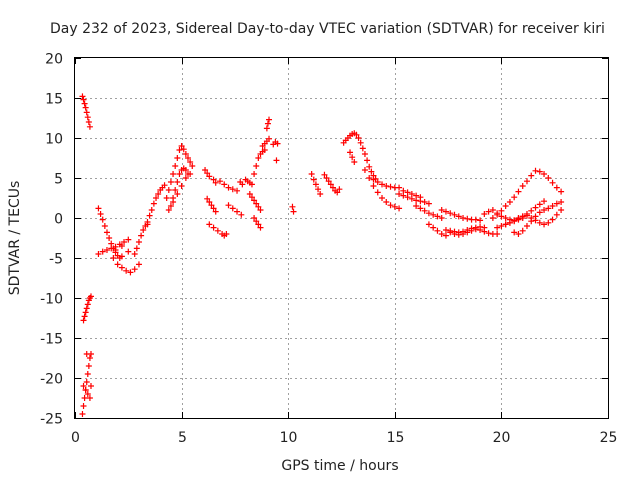  What do you see at coordinates (339, 466) in the screenshot?
I see `x-axis-label: GPS time / hours` at bounding box center [339, 466].